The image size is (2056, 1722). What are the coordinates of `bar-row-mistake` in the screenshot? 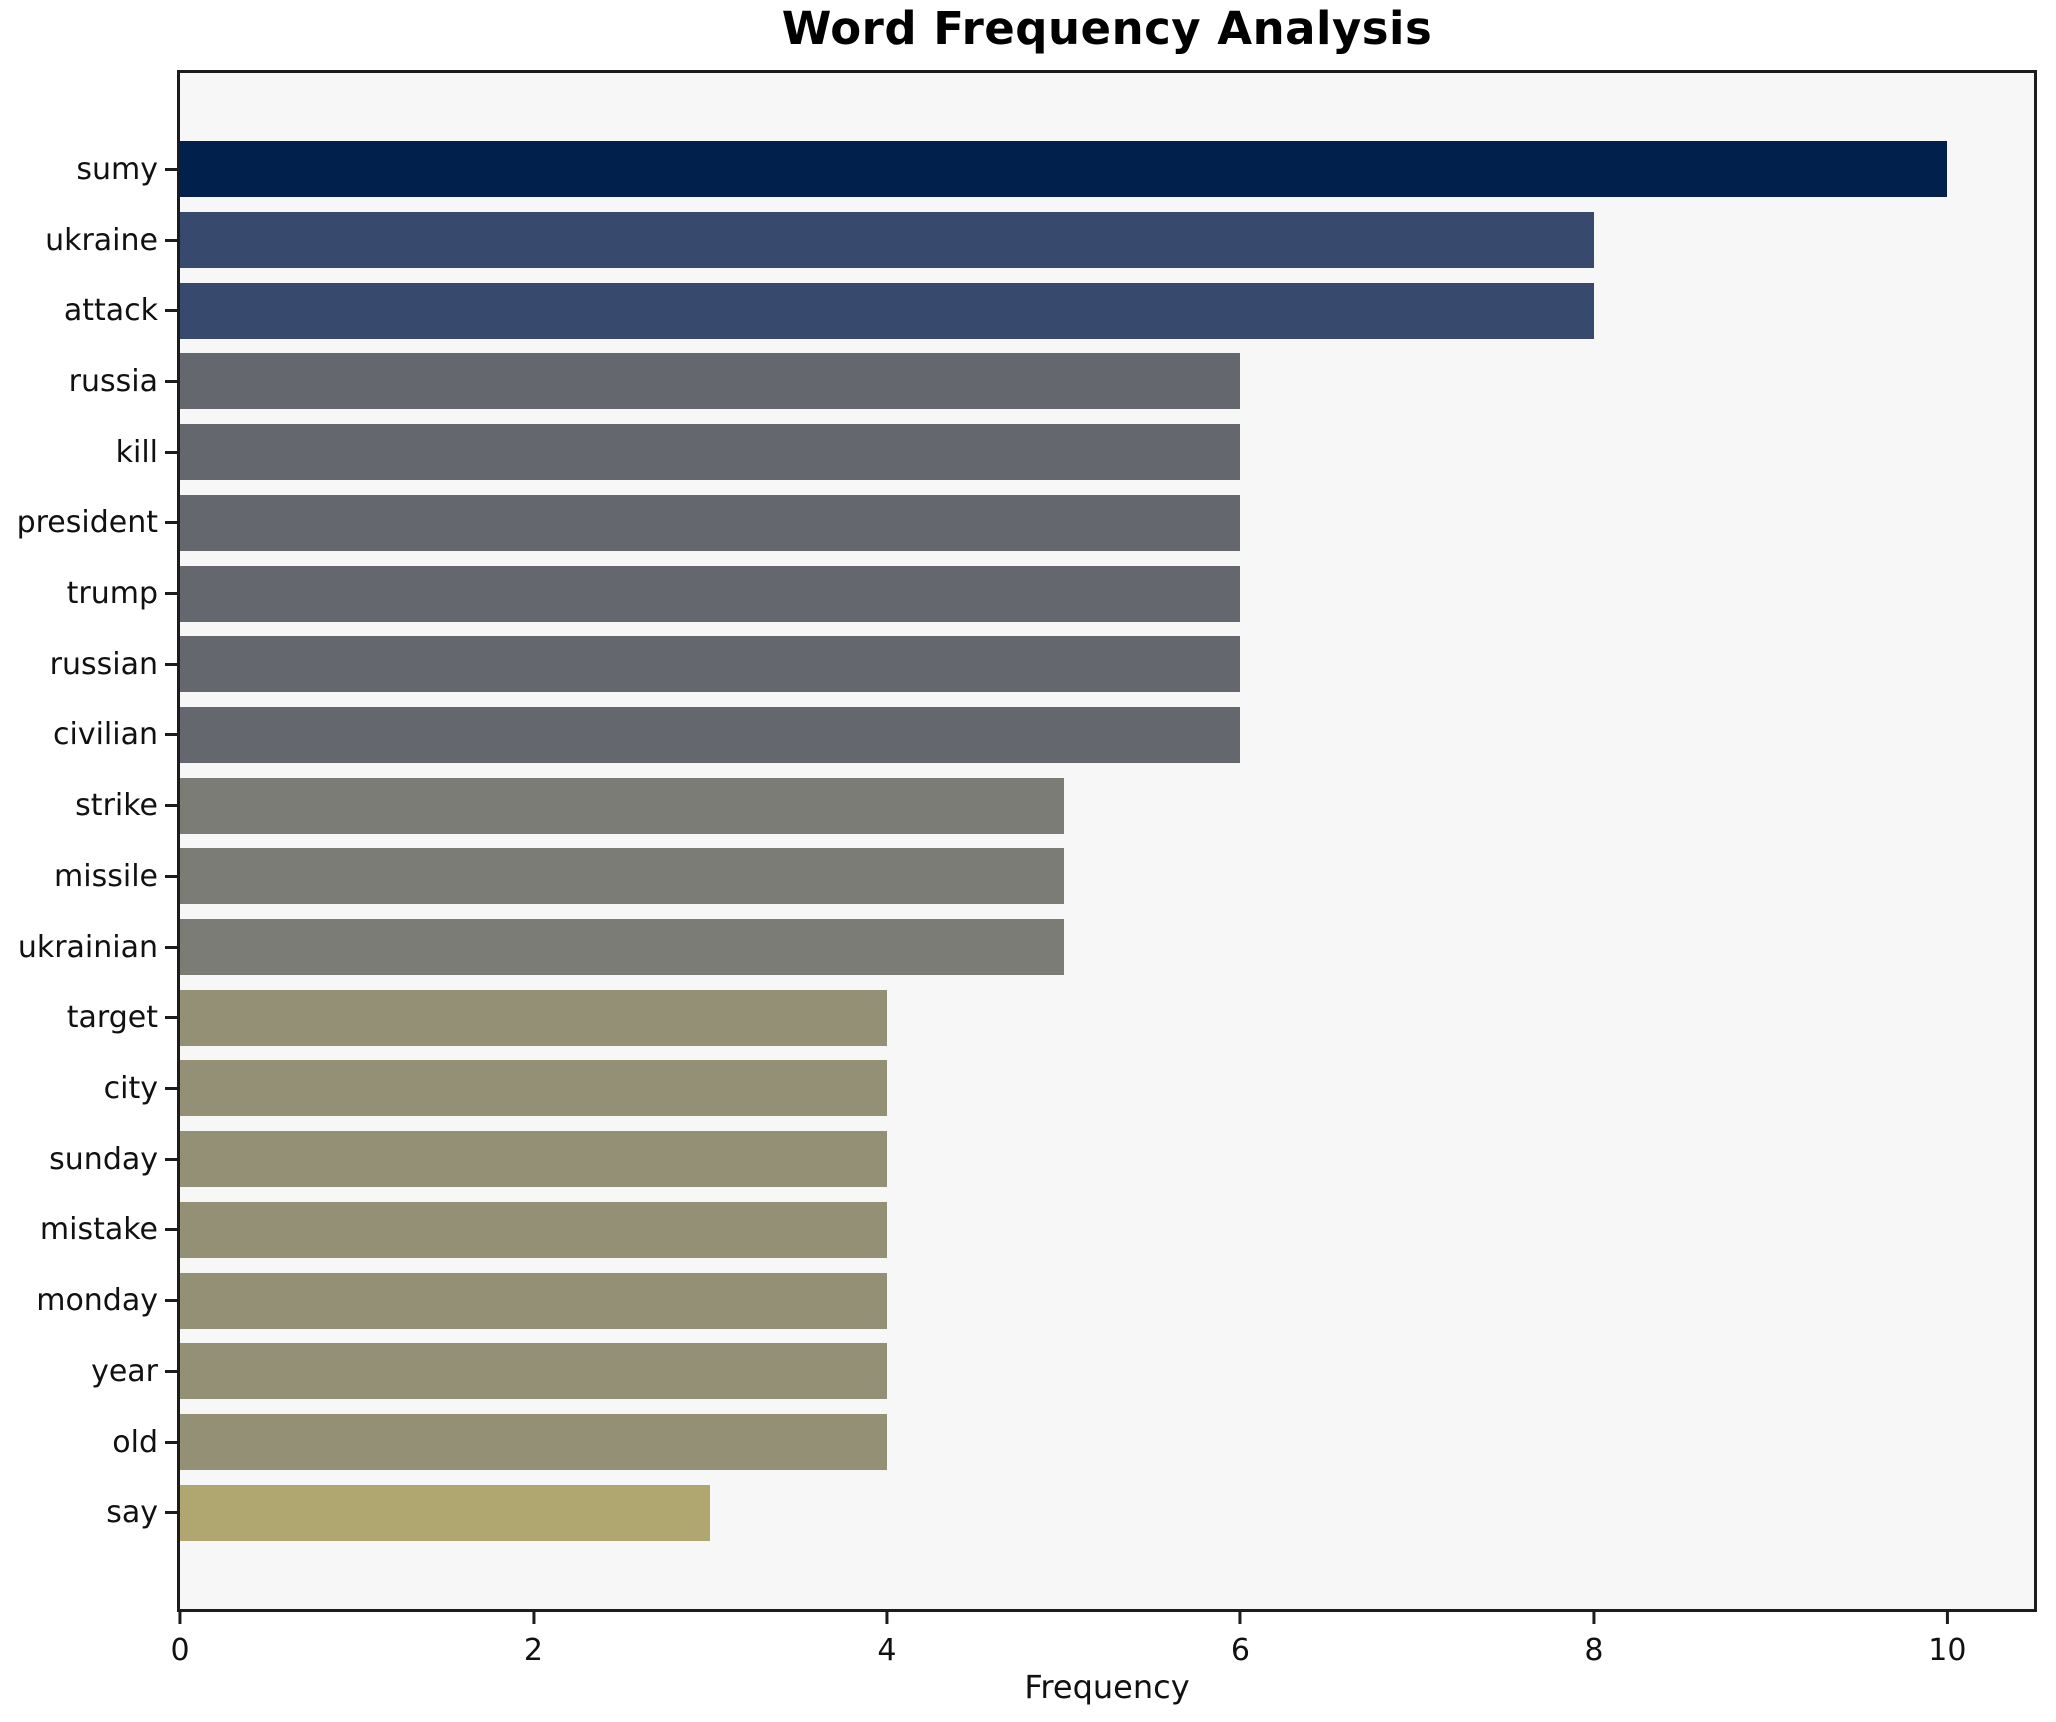 It's located at (1107, 1230).